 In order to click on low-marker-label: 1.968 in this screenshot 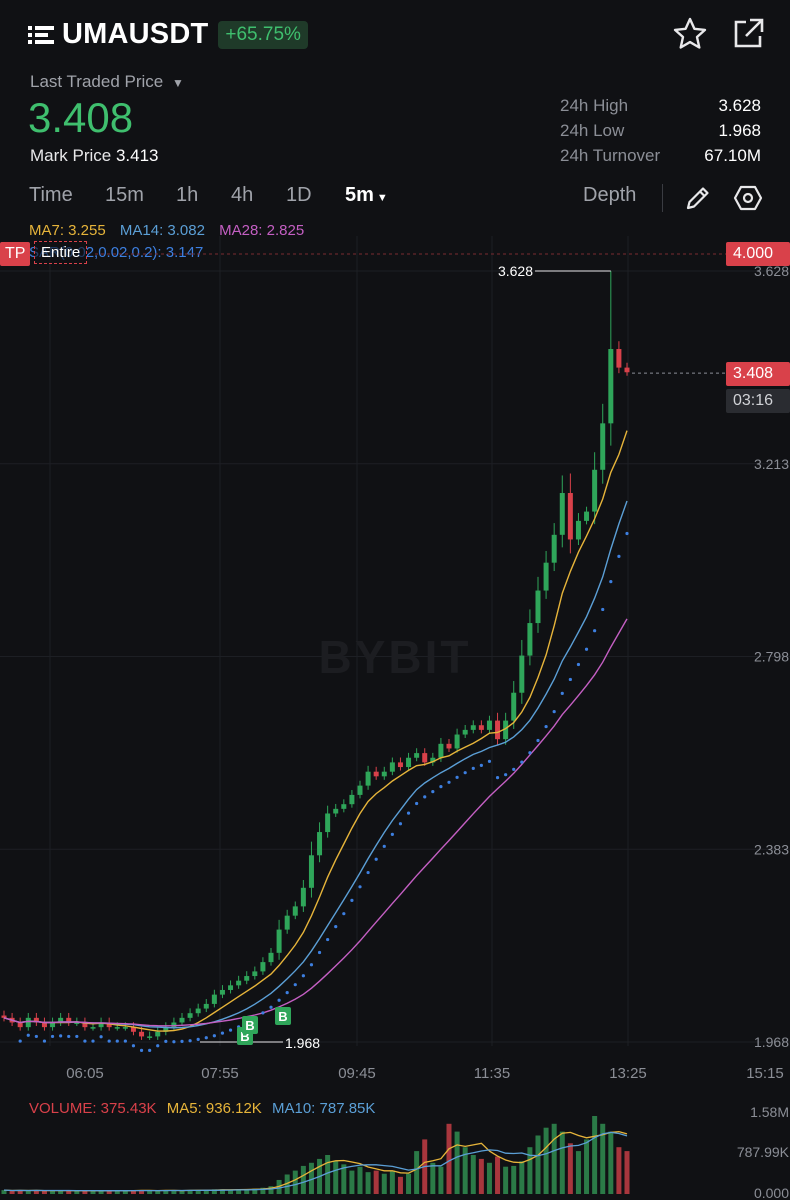, I will do `click(302, 1043)`.